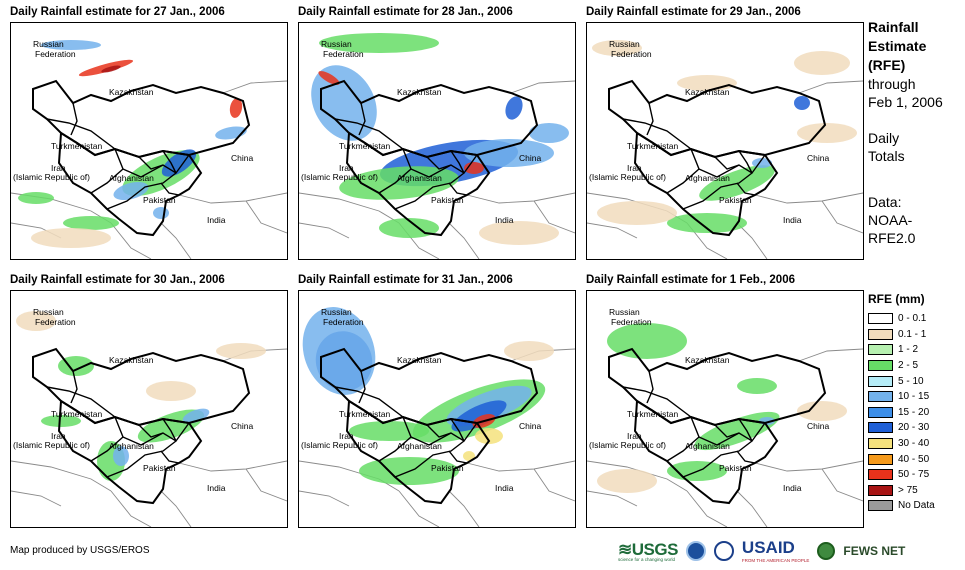 This screenshot has height=570, width=965. I want to click on legend-label: 1 - 2, so click(908, 350).